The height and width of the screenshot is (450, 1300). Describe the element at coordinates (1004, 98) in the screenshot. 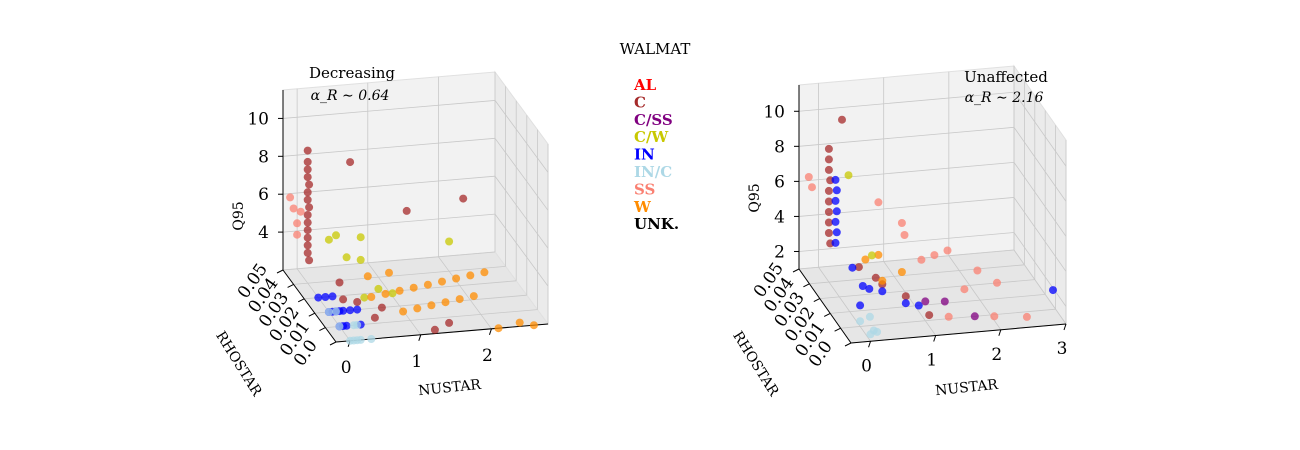

I see `plot-subtitle: α_R ∼ 2.16` at that location.